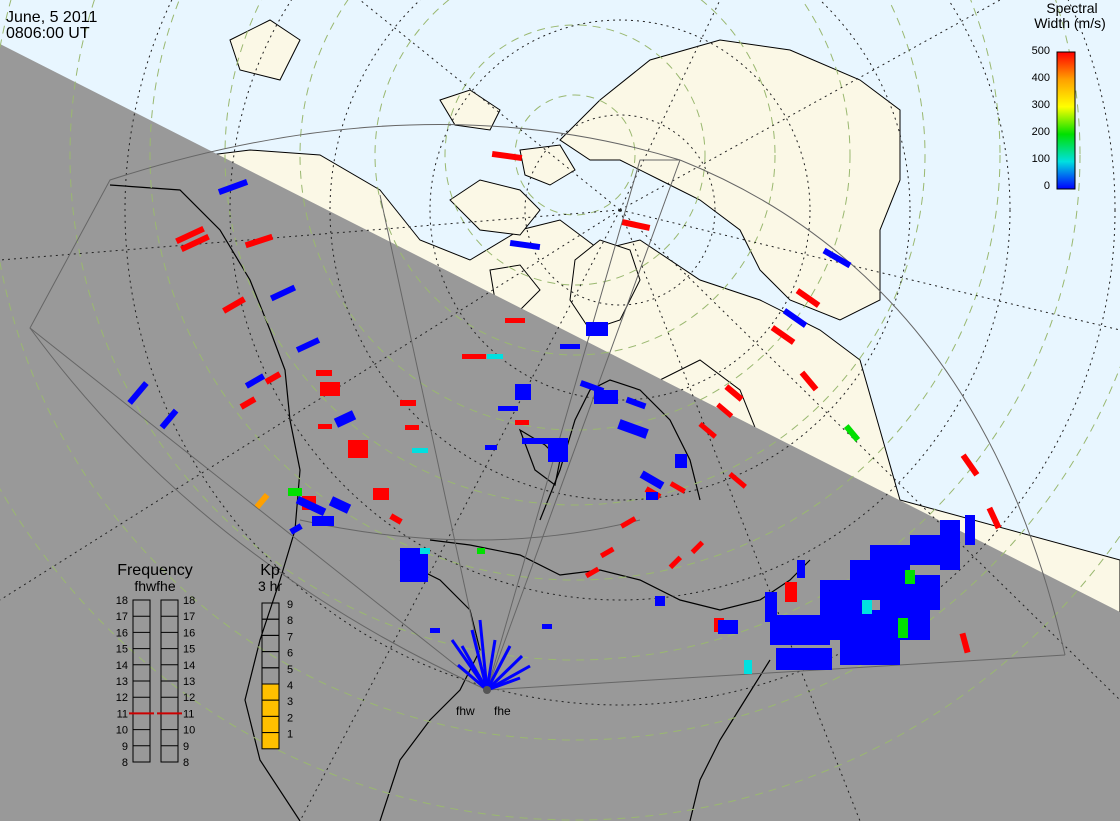  What do you see at coordinates (125, 763) in the screenshot?
I see `frequency-level-left: 8` at bounding box center [125, 763].